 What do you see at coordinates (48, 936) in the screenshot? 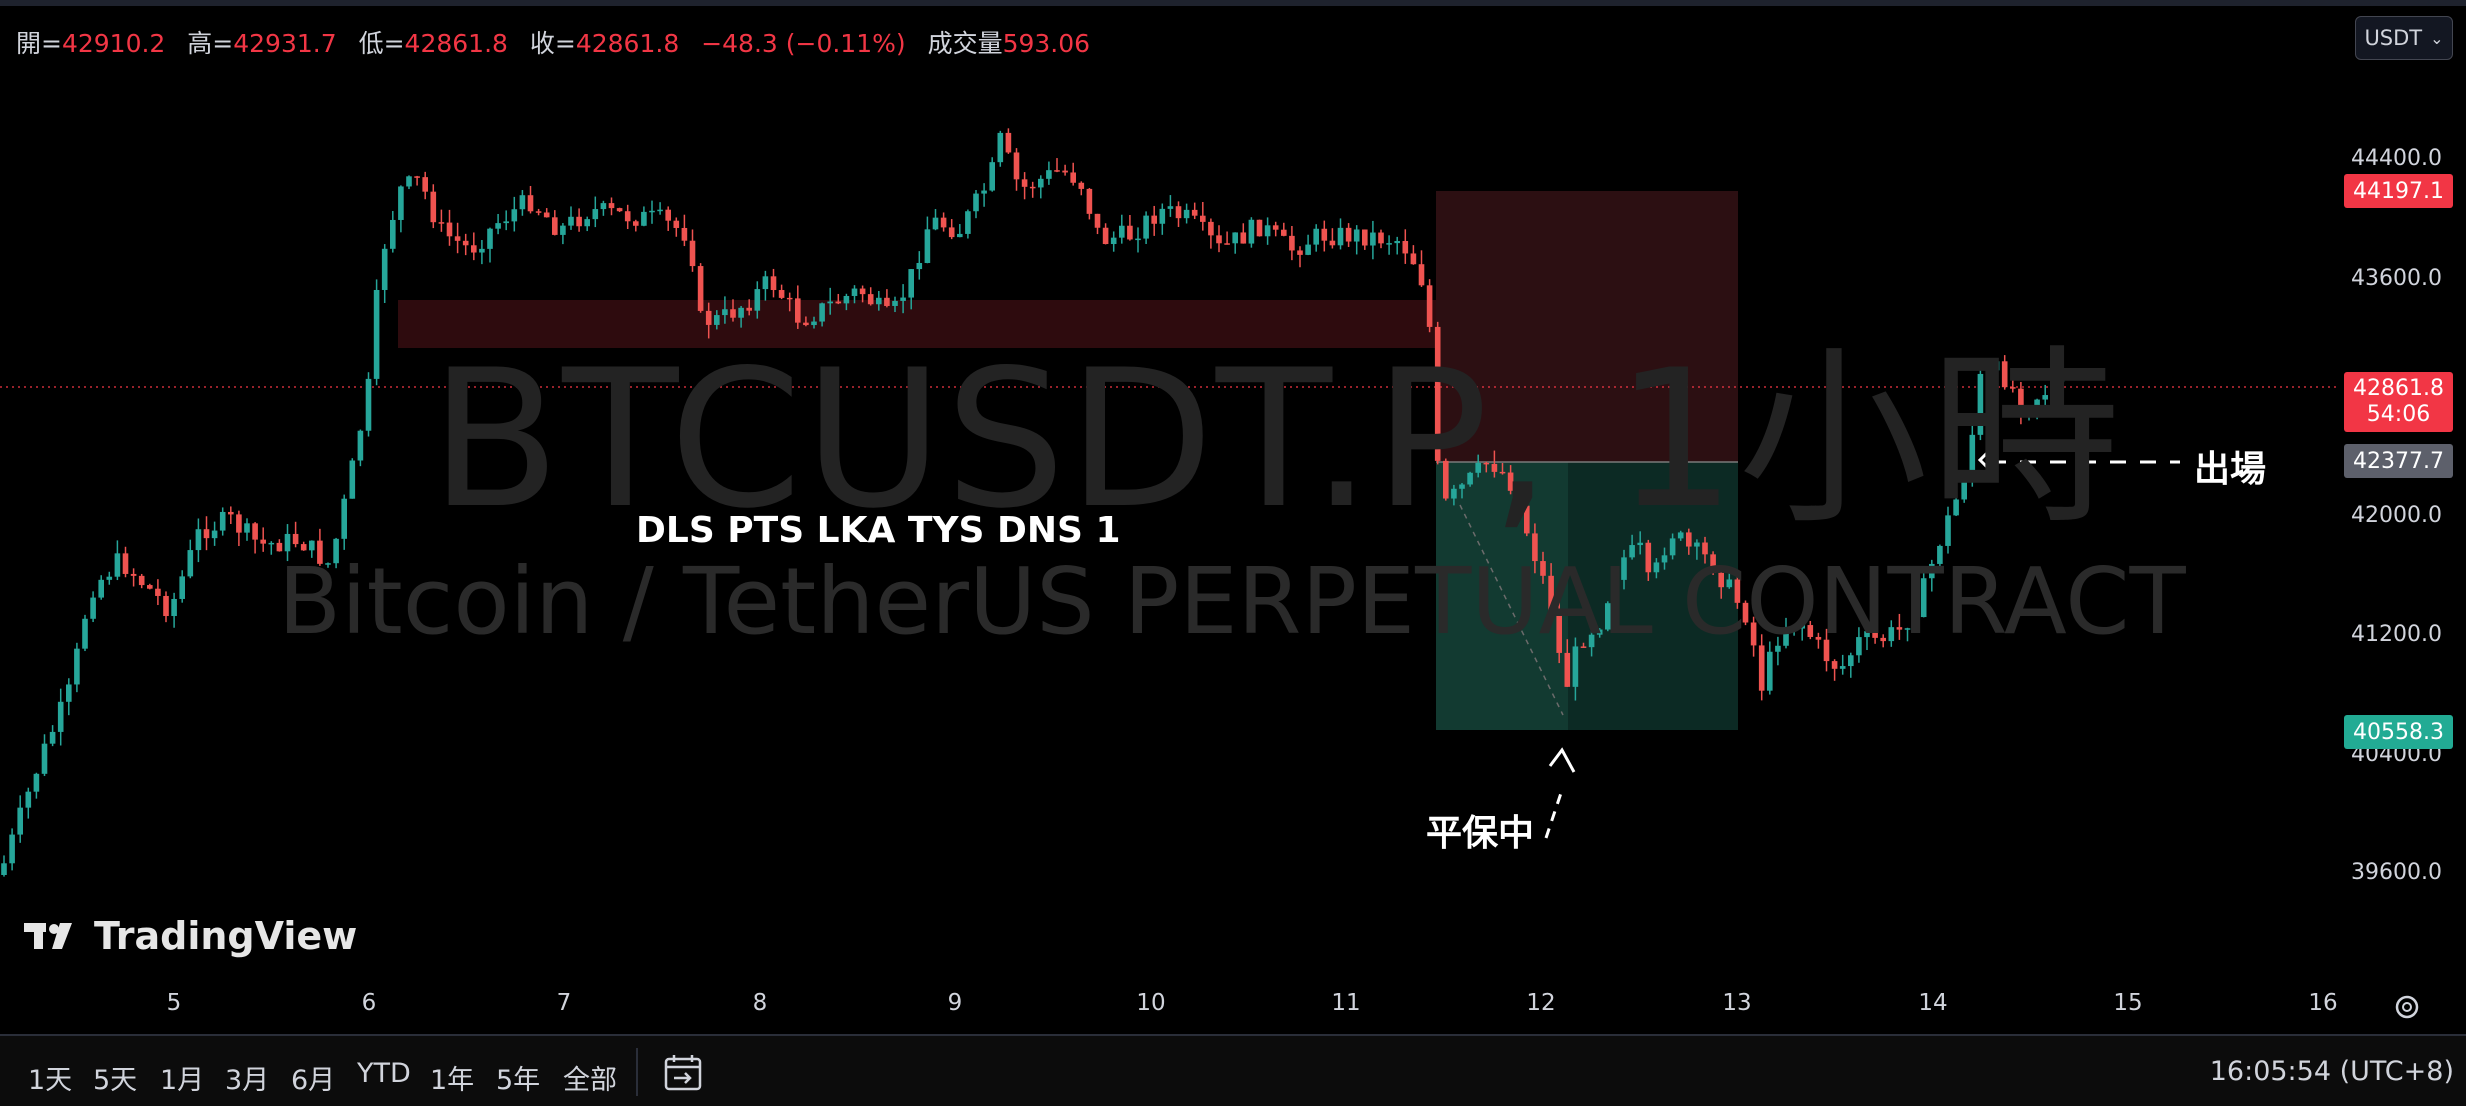
I see `tradingview-logo-icon` at bounding box center [48, 936].